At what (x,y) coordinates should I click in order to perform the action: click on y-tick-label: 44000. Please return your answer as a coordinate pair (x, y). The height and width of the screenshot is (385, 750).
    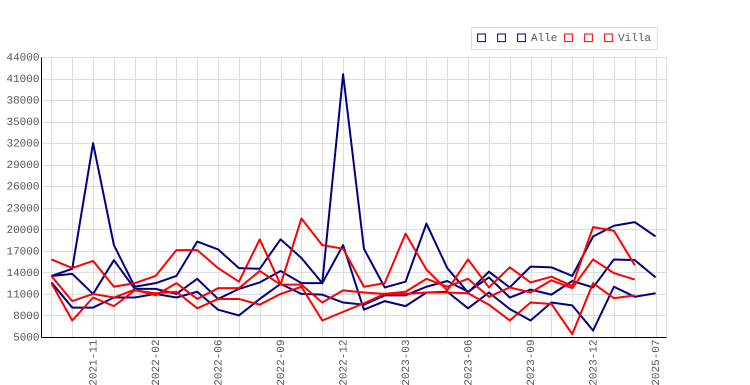
    Looking at the image, I should click on (23, 58).